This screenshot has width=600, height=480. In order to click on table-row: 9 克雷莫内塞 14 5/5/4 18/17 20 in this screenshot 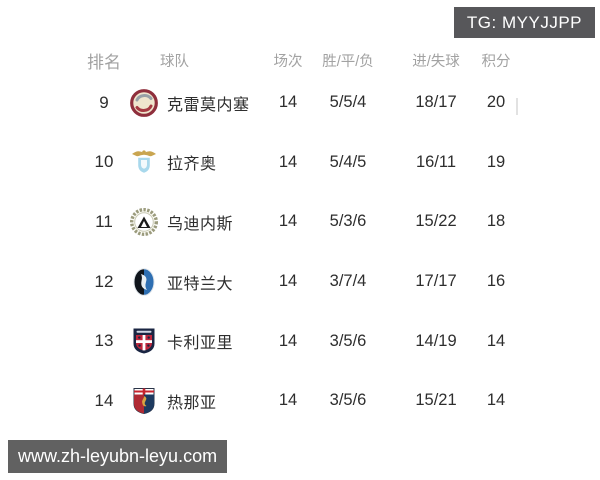, I will do `click(300, 103)`.